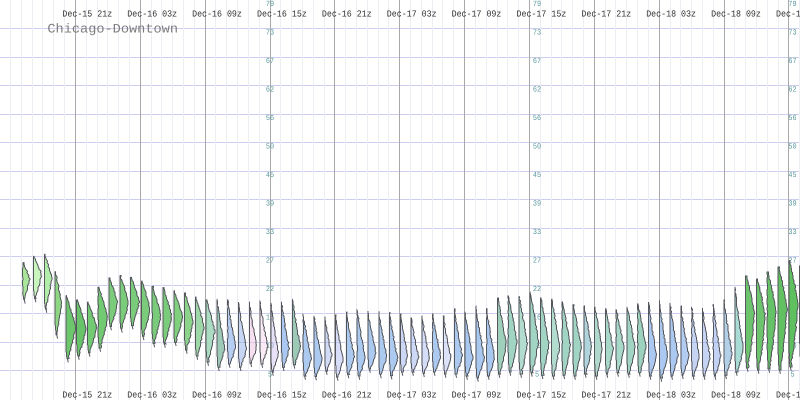  What do you see at coordinates (112, 29) in the screenshot?
I see `svg-text: Chicago-Downtown` at bounding box center [112, 29].